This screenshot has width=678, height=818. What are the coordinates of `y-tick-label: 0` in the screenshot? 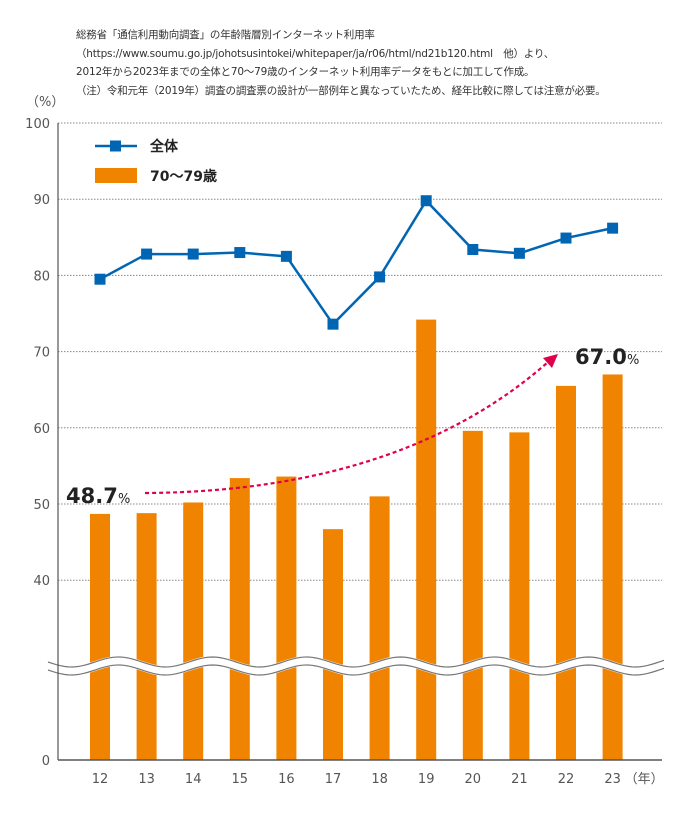 It's located at (46, 761).